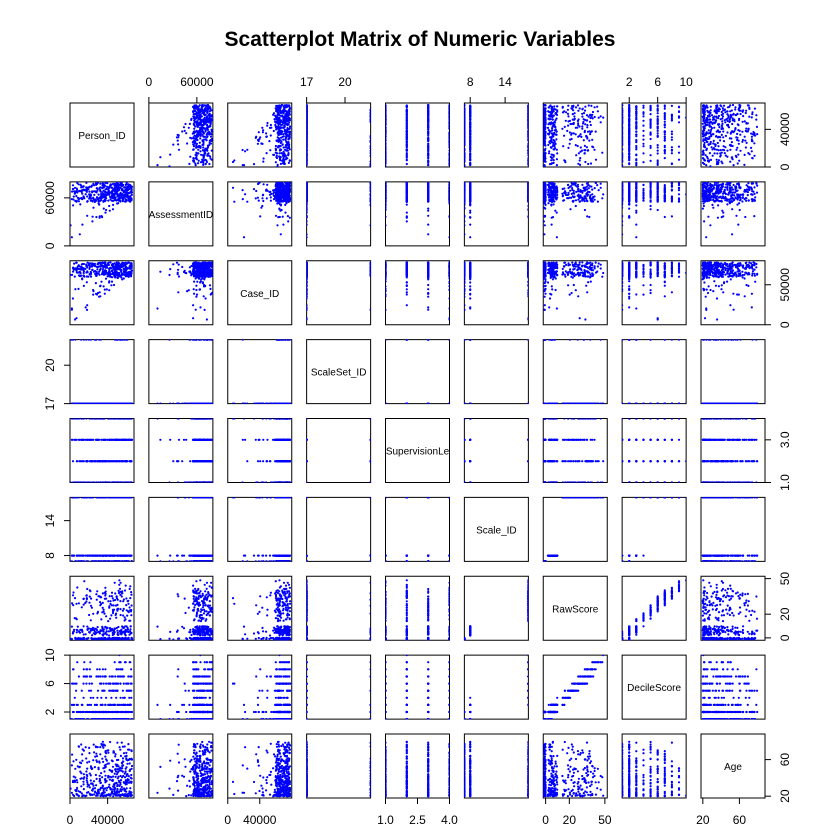  I want to click on panel-Person_ID-vs-Age, so click(733, 135).